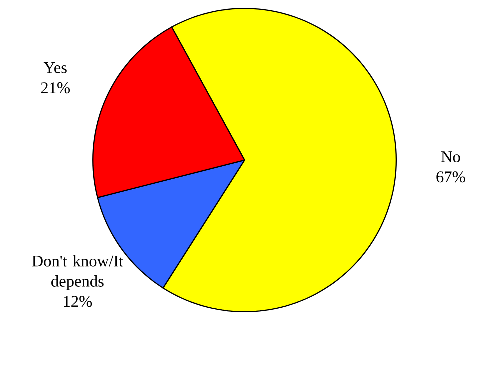 This screenshot has width=497, height=390. What do you see at coordinates (55, 68) in the screenshot?
I see `slice-label: Yes` at bounding box center [55, 68].